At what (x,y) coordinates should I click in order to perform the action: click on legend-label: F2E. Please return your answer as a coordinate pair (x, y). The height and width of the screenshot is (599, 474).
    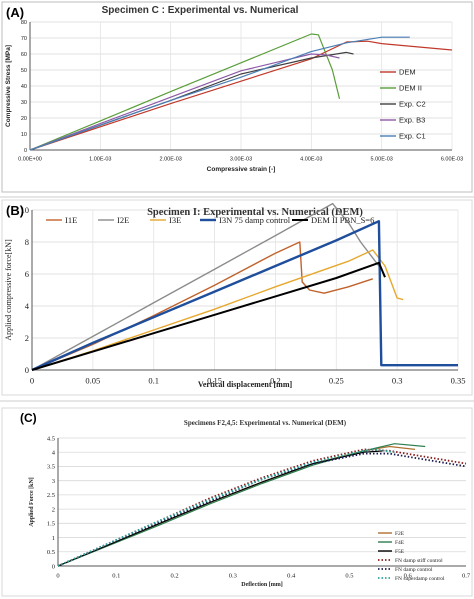
    Looking at the image, I should click on (400, 534).